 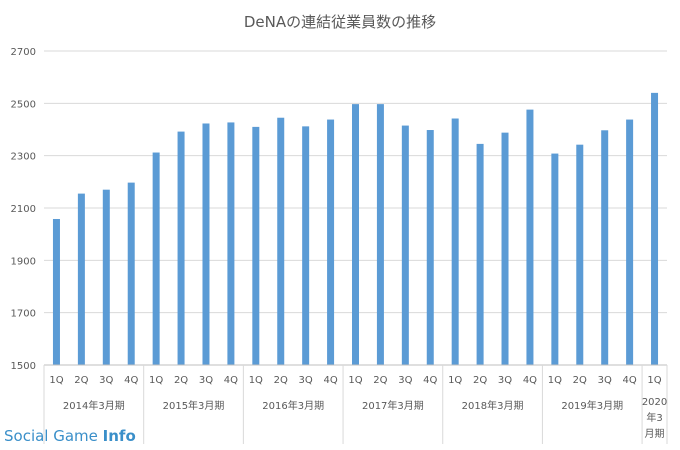 What do you see at coordinates (53, 436) in the screenshot?
I see `watermark-text-1: Social Game` at bounding box center [53, 436].